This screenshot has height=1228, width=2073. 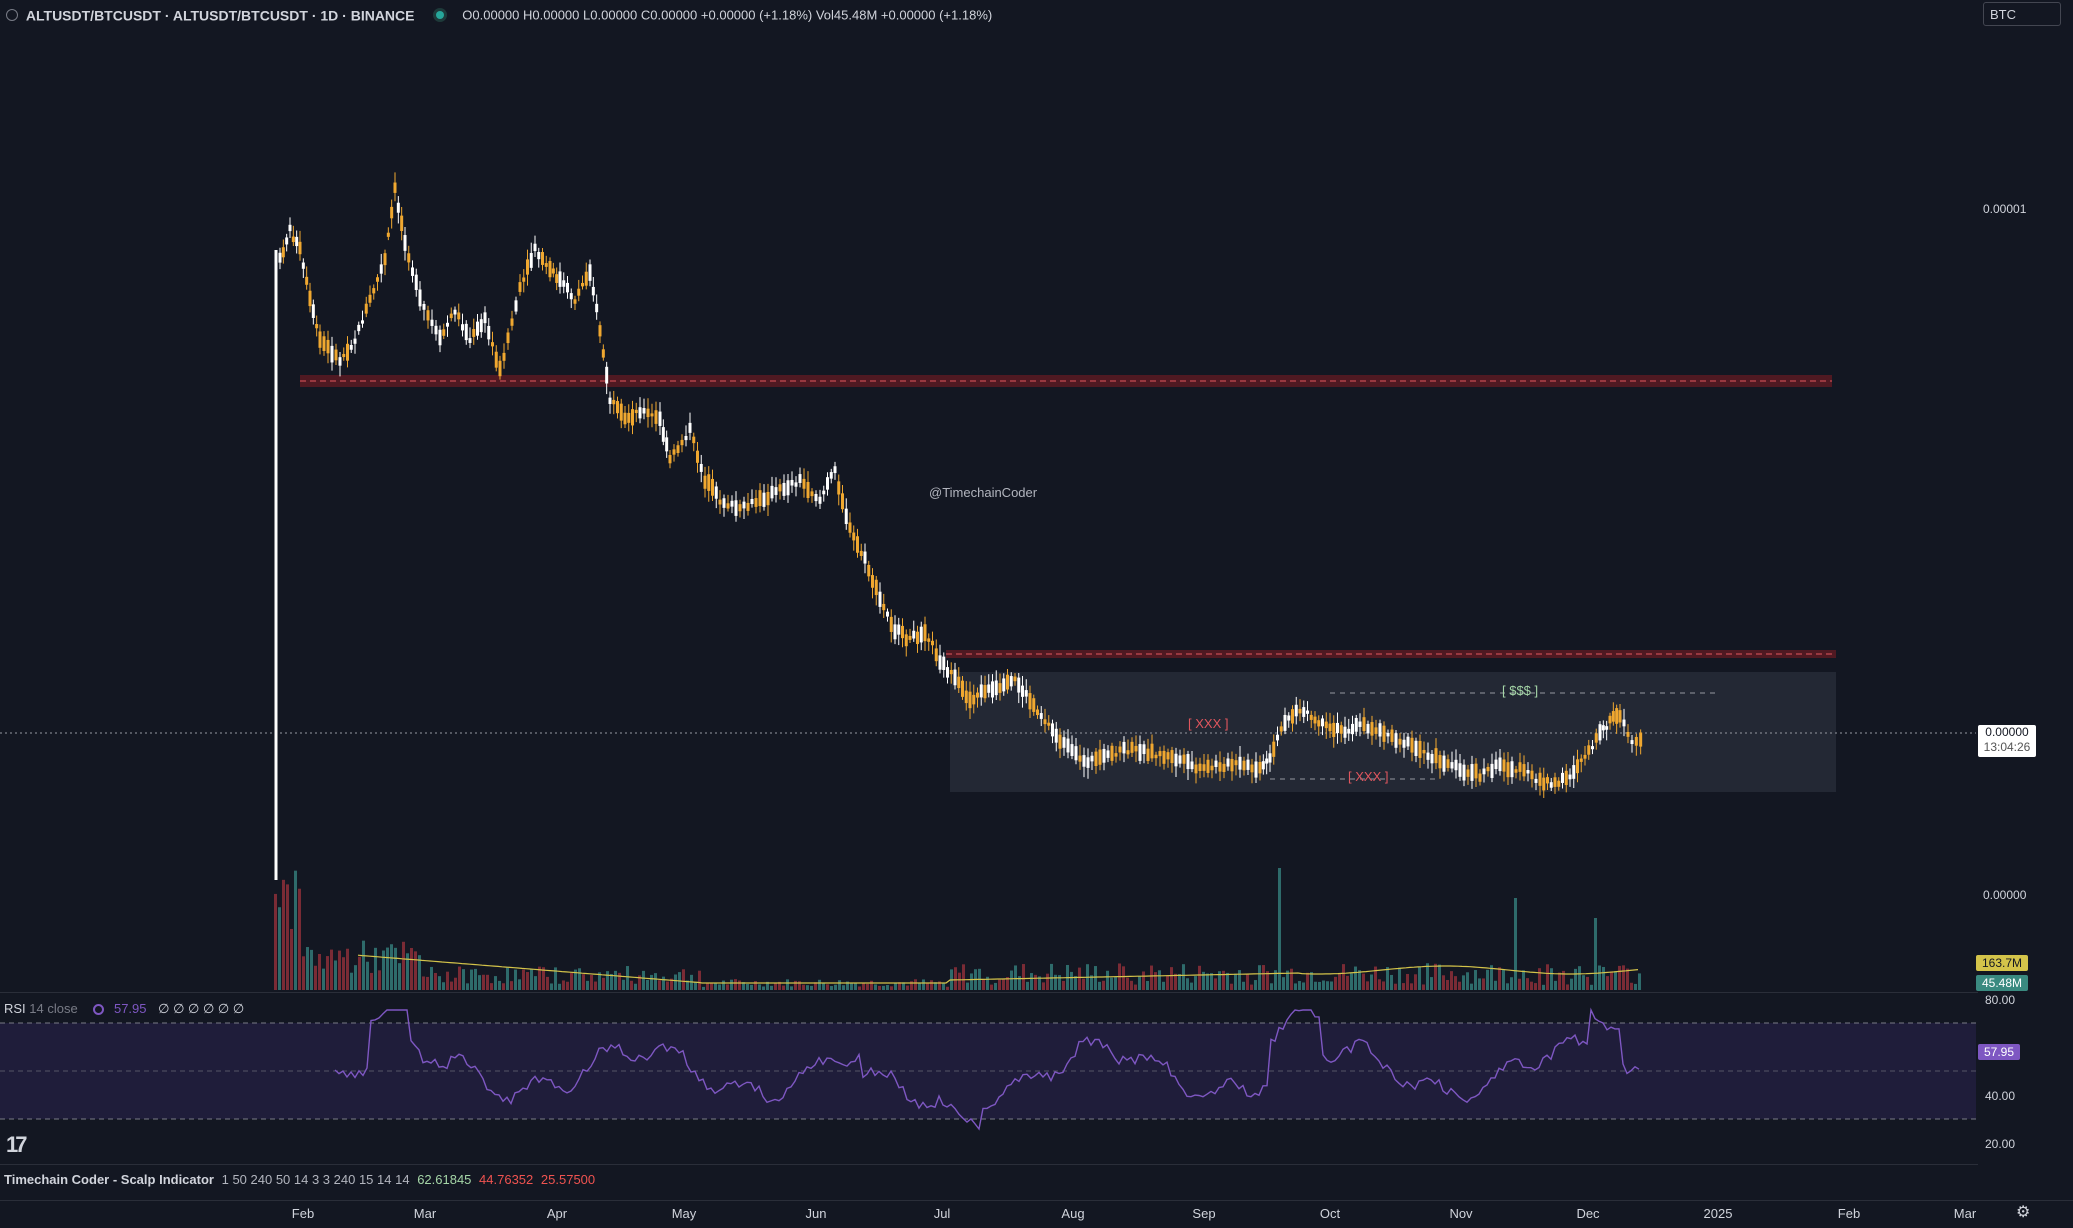 I want to click on month-label: Apr, so click(x=557, y=1213).